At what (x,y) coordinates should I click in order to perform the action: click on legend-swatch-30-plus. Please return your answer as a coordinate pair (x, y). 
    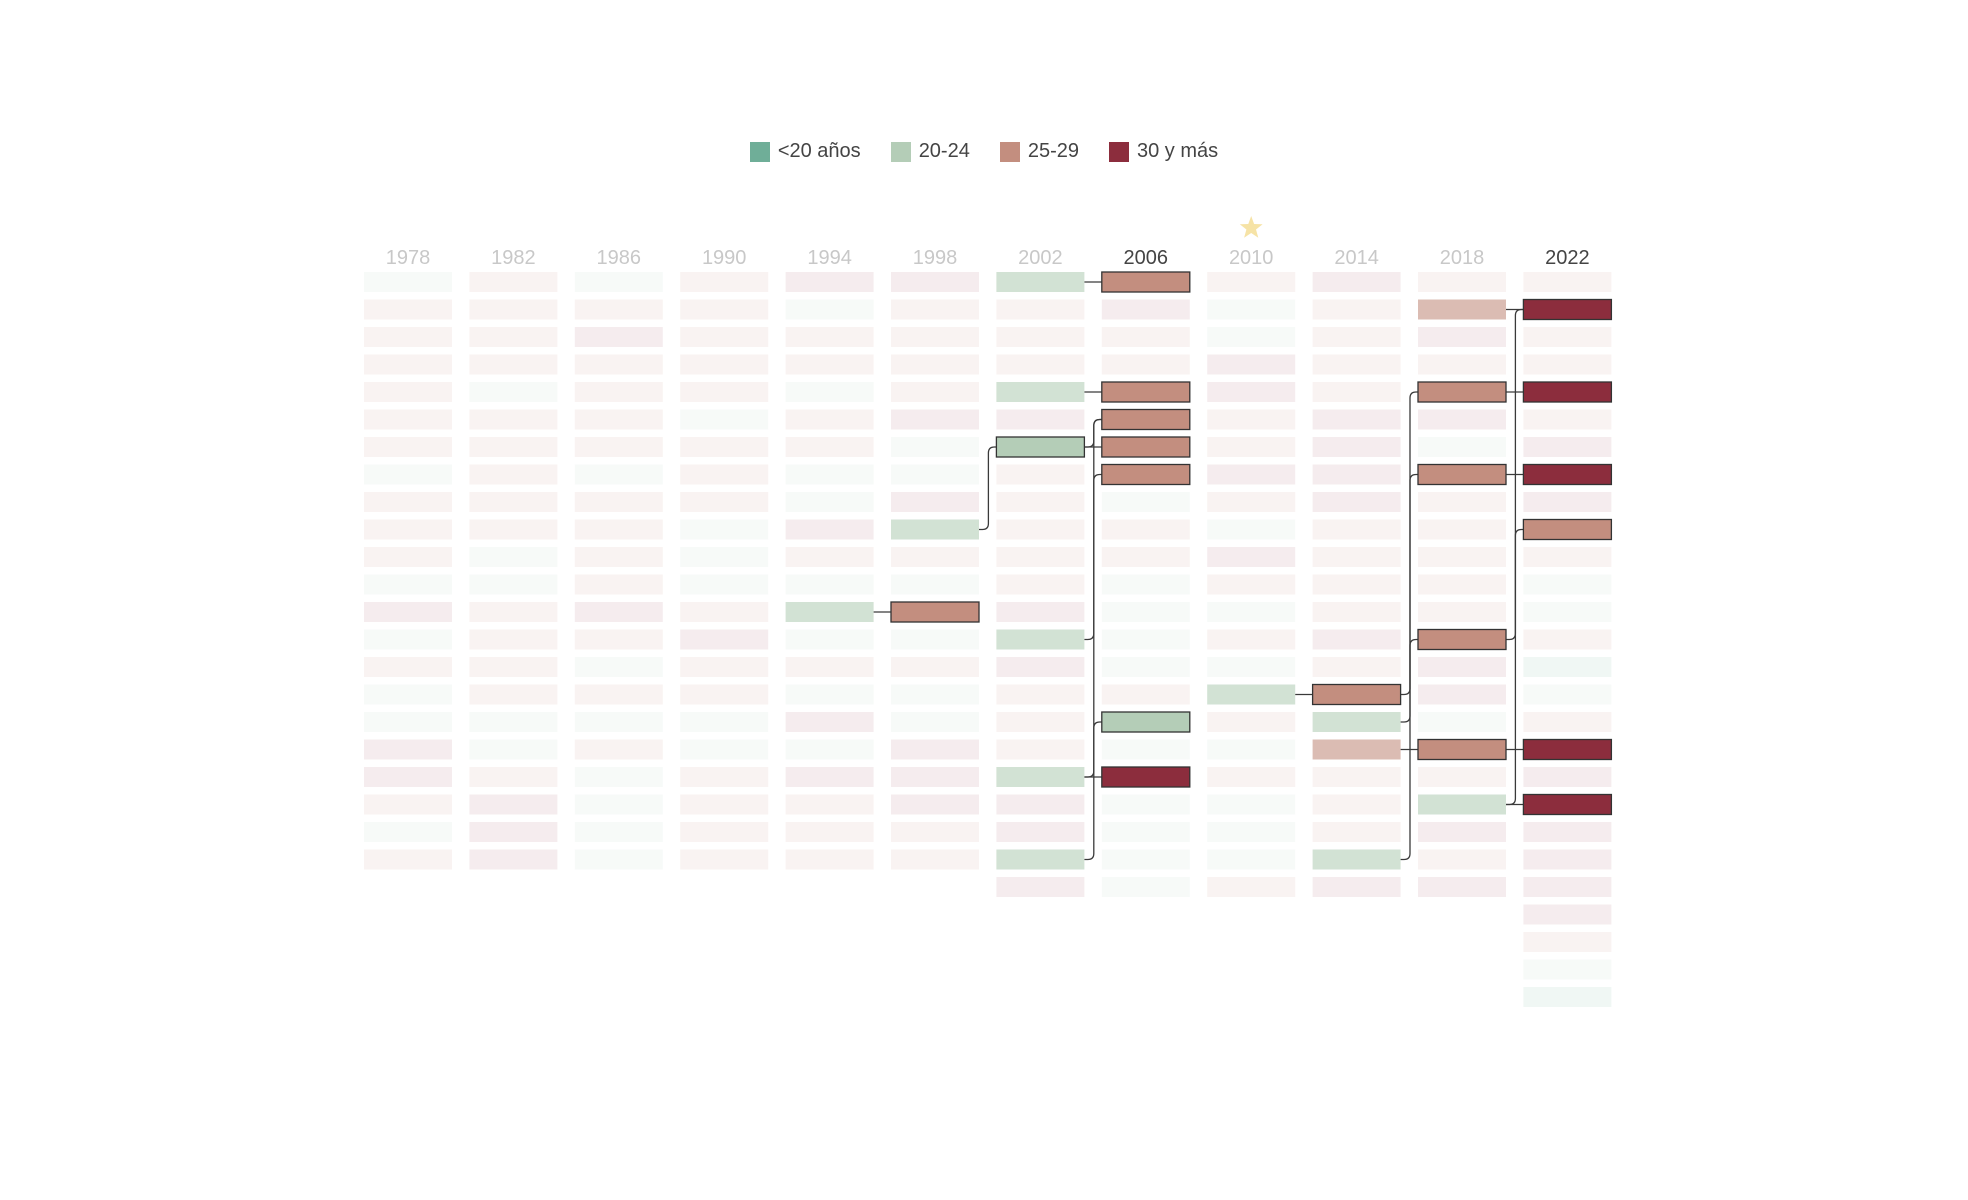
    Looking at the image, I should click on (1119, 151).